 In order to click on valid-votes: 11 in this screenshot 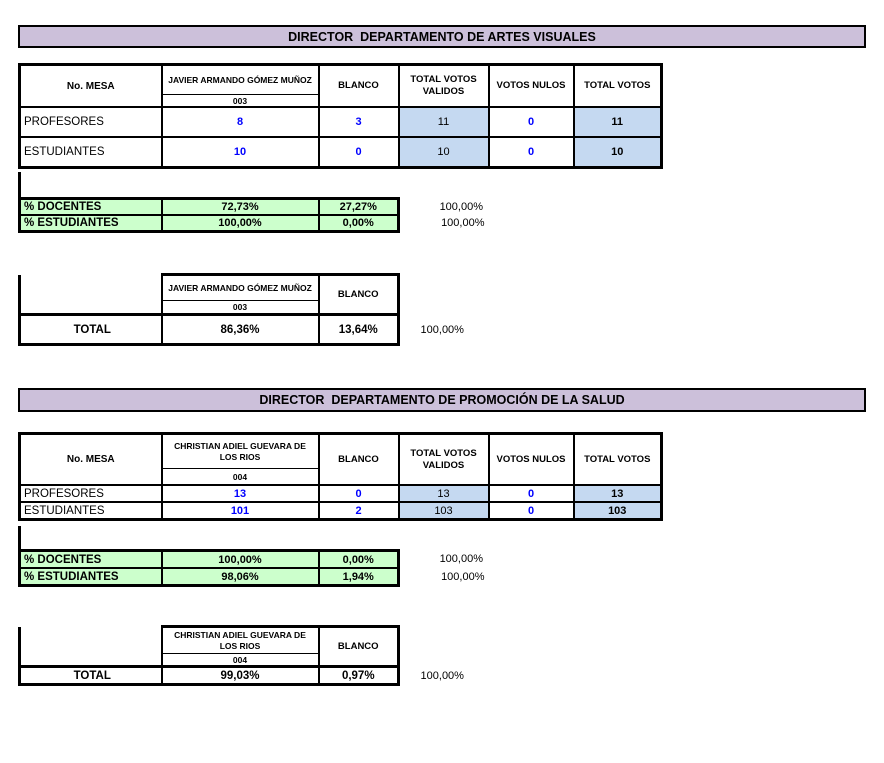, I will do `click(443, 122)`.